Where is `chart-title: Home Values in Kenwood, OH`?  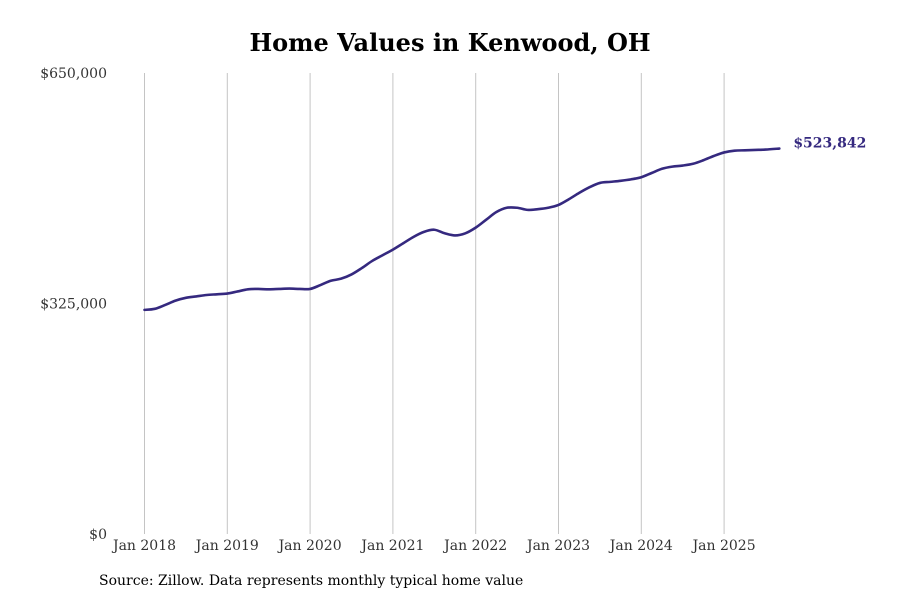
chart-title: Home Values in Kenwood, OH is located at coordinates (450, 42).